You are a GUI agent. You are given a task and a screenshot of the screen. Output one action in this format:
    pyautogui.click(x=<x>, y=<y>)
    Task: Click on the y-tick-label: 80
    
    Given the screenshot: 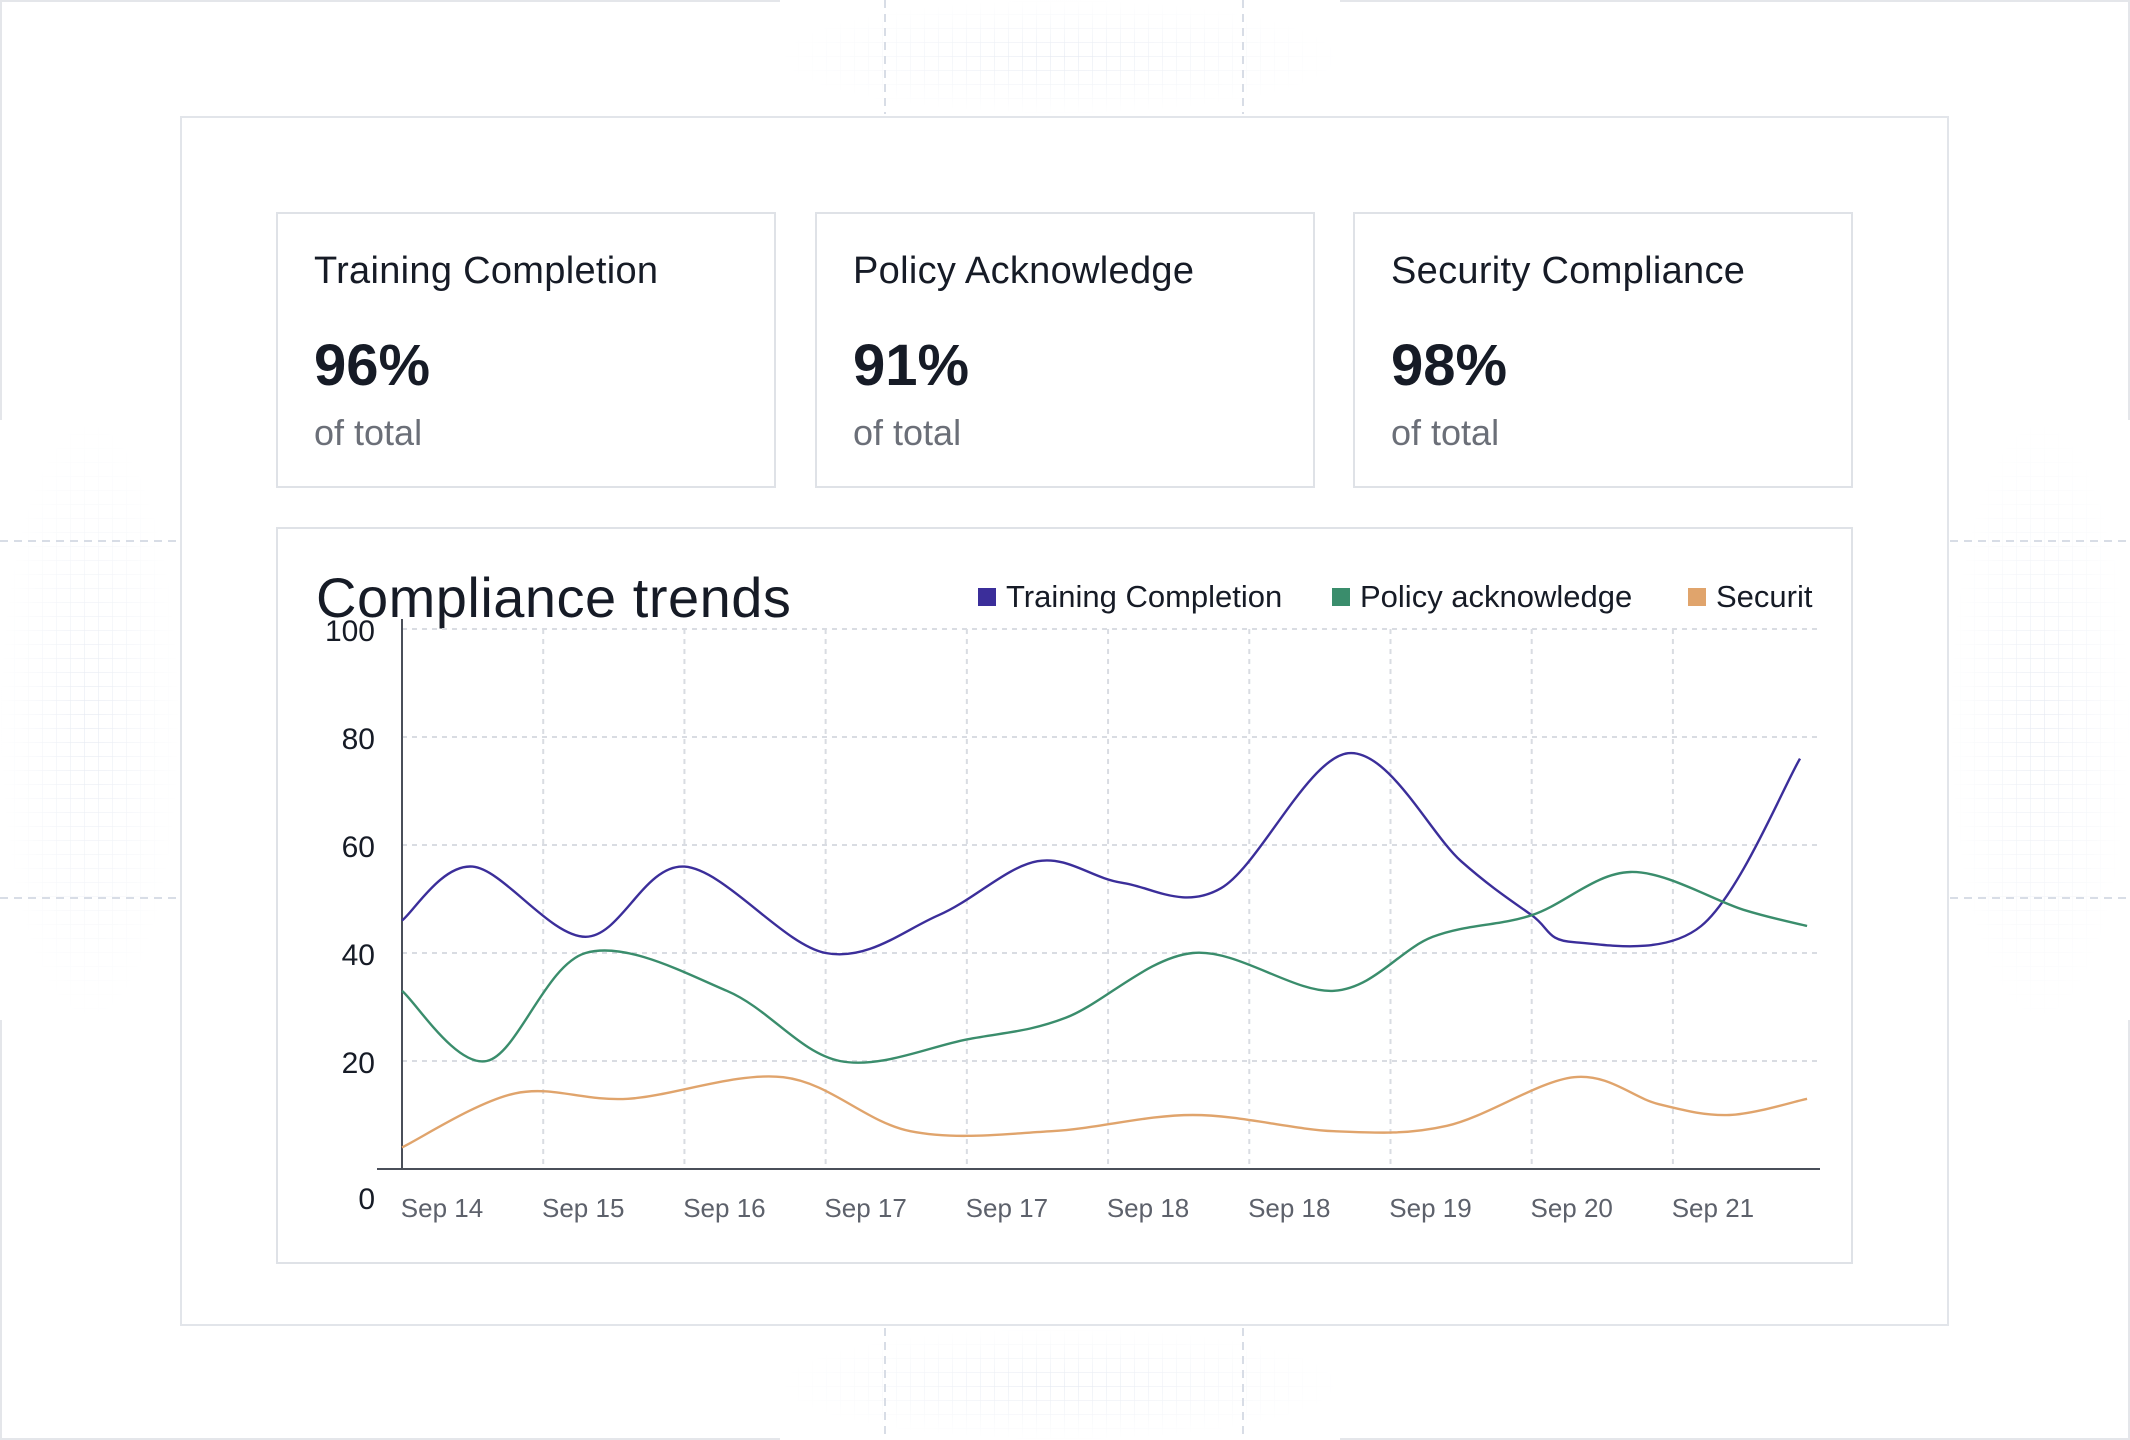 What is the action you would take?
    pyautogui.click(x=358, y=739)
    